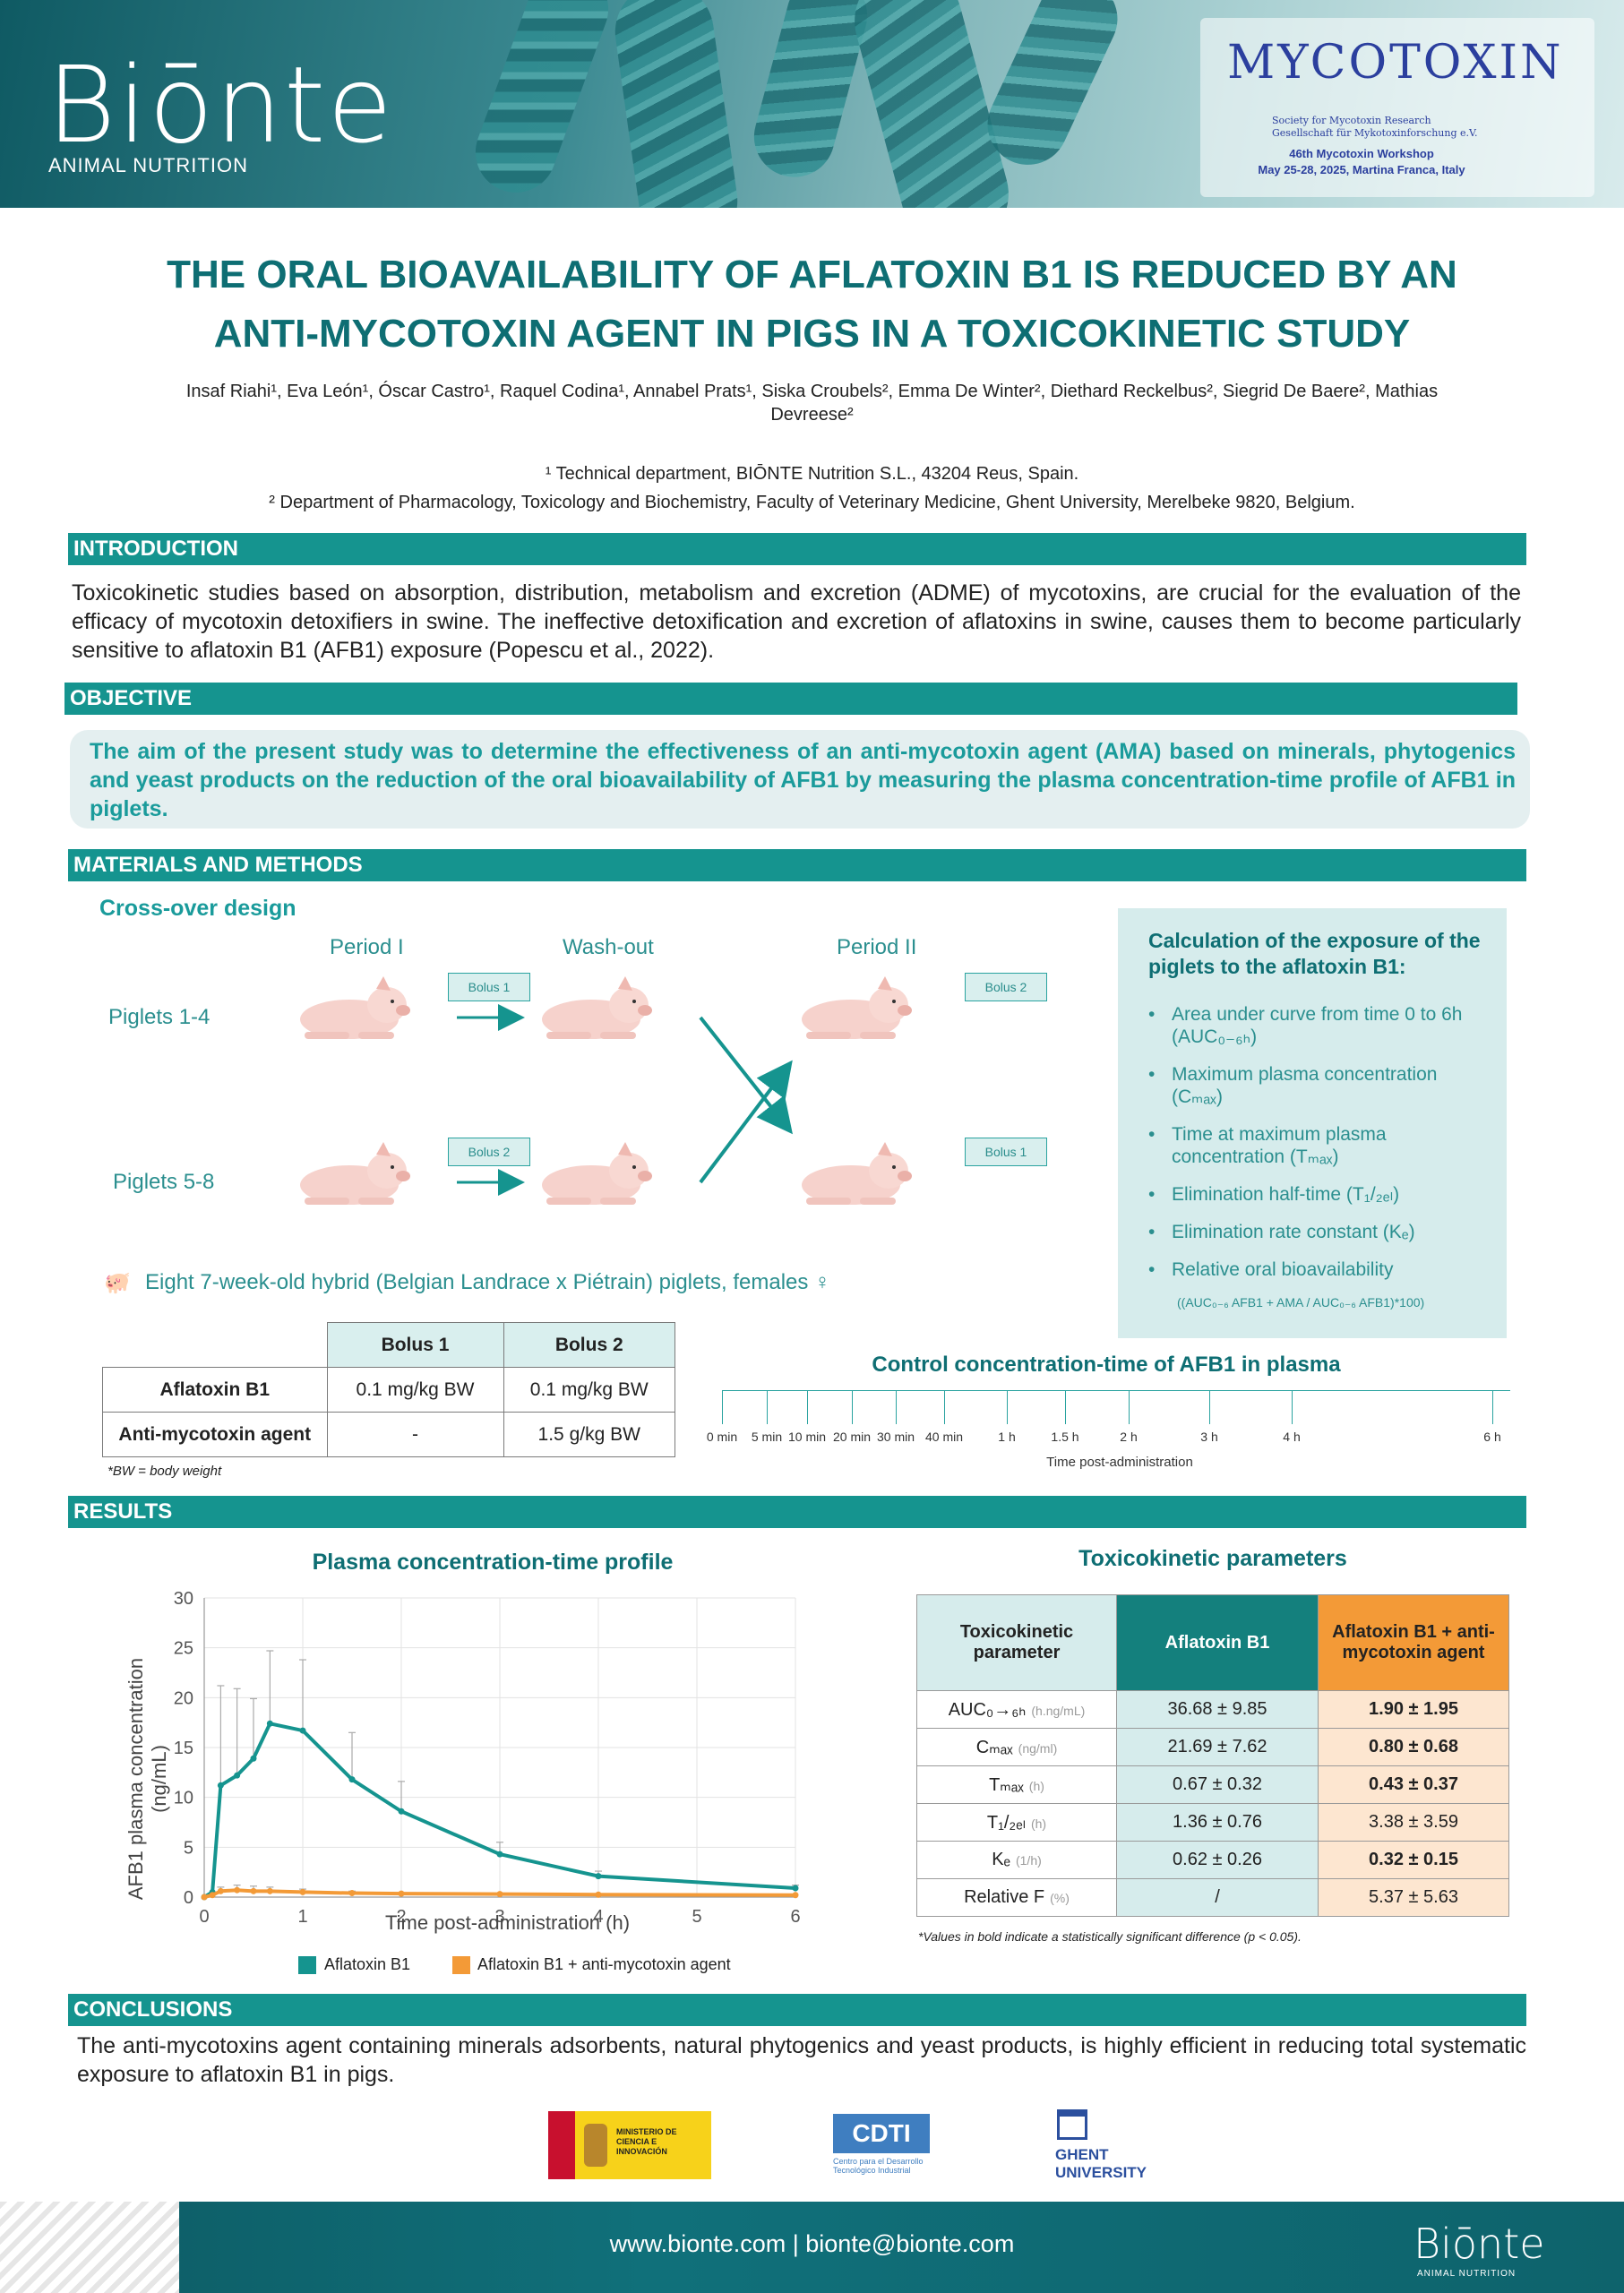 The width and height of the screenshot is (1624, 2293). I want to click on tk-row: Kₑ (1/h) 0.62 ± 0.26 0.32 ± 0.15, so click(1212, 1860).